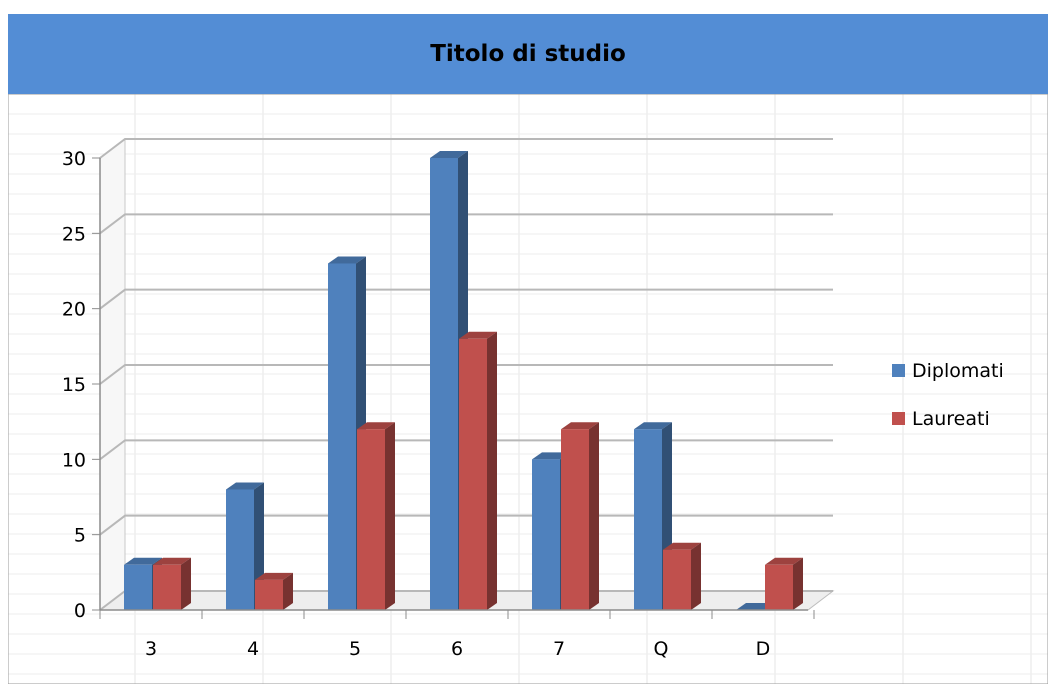  Describe the element at coordinates (951, 419) in the screenshot. I see `legend-label: Laureati` at that location.